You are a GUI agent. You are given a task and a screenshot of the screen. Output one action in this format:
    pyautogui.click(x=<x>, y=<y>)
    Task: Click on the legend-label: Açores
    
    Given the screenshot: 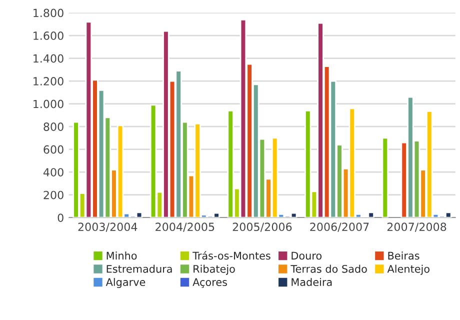 What is the action you would take?
    pyautogui.click(x=209, y=283)
    